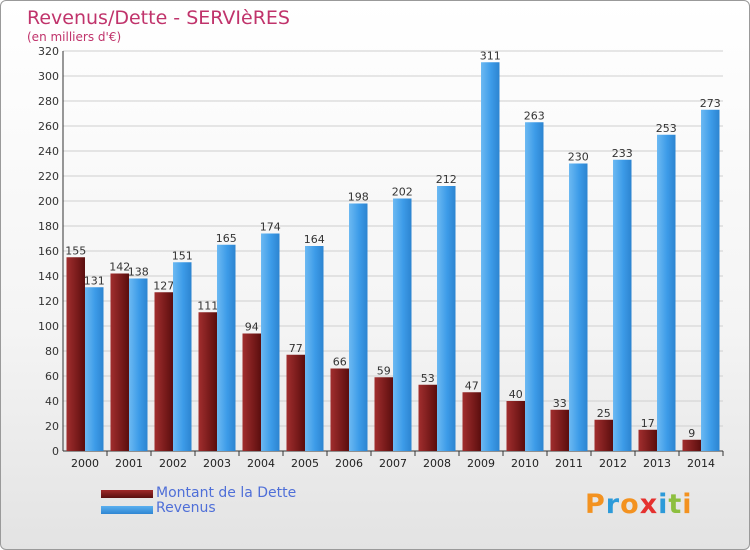  What do you see at coordinates (48, 126) in the screenshot?
I see `y-tick-label: 260` at bounding box center [48, 126].